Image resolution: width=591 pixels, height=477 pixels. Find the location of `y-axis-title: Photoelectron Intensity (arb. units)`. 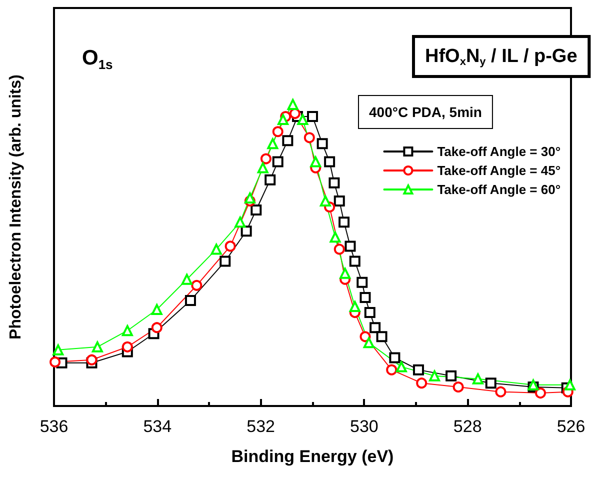

y-axis-title: Photoelectron Intensity (arb. units) is located at coordinates (16, 207).